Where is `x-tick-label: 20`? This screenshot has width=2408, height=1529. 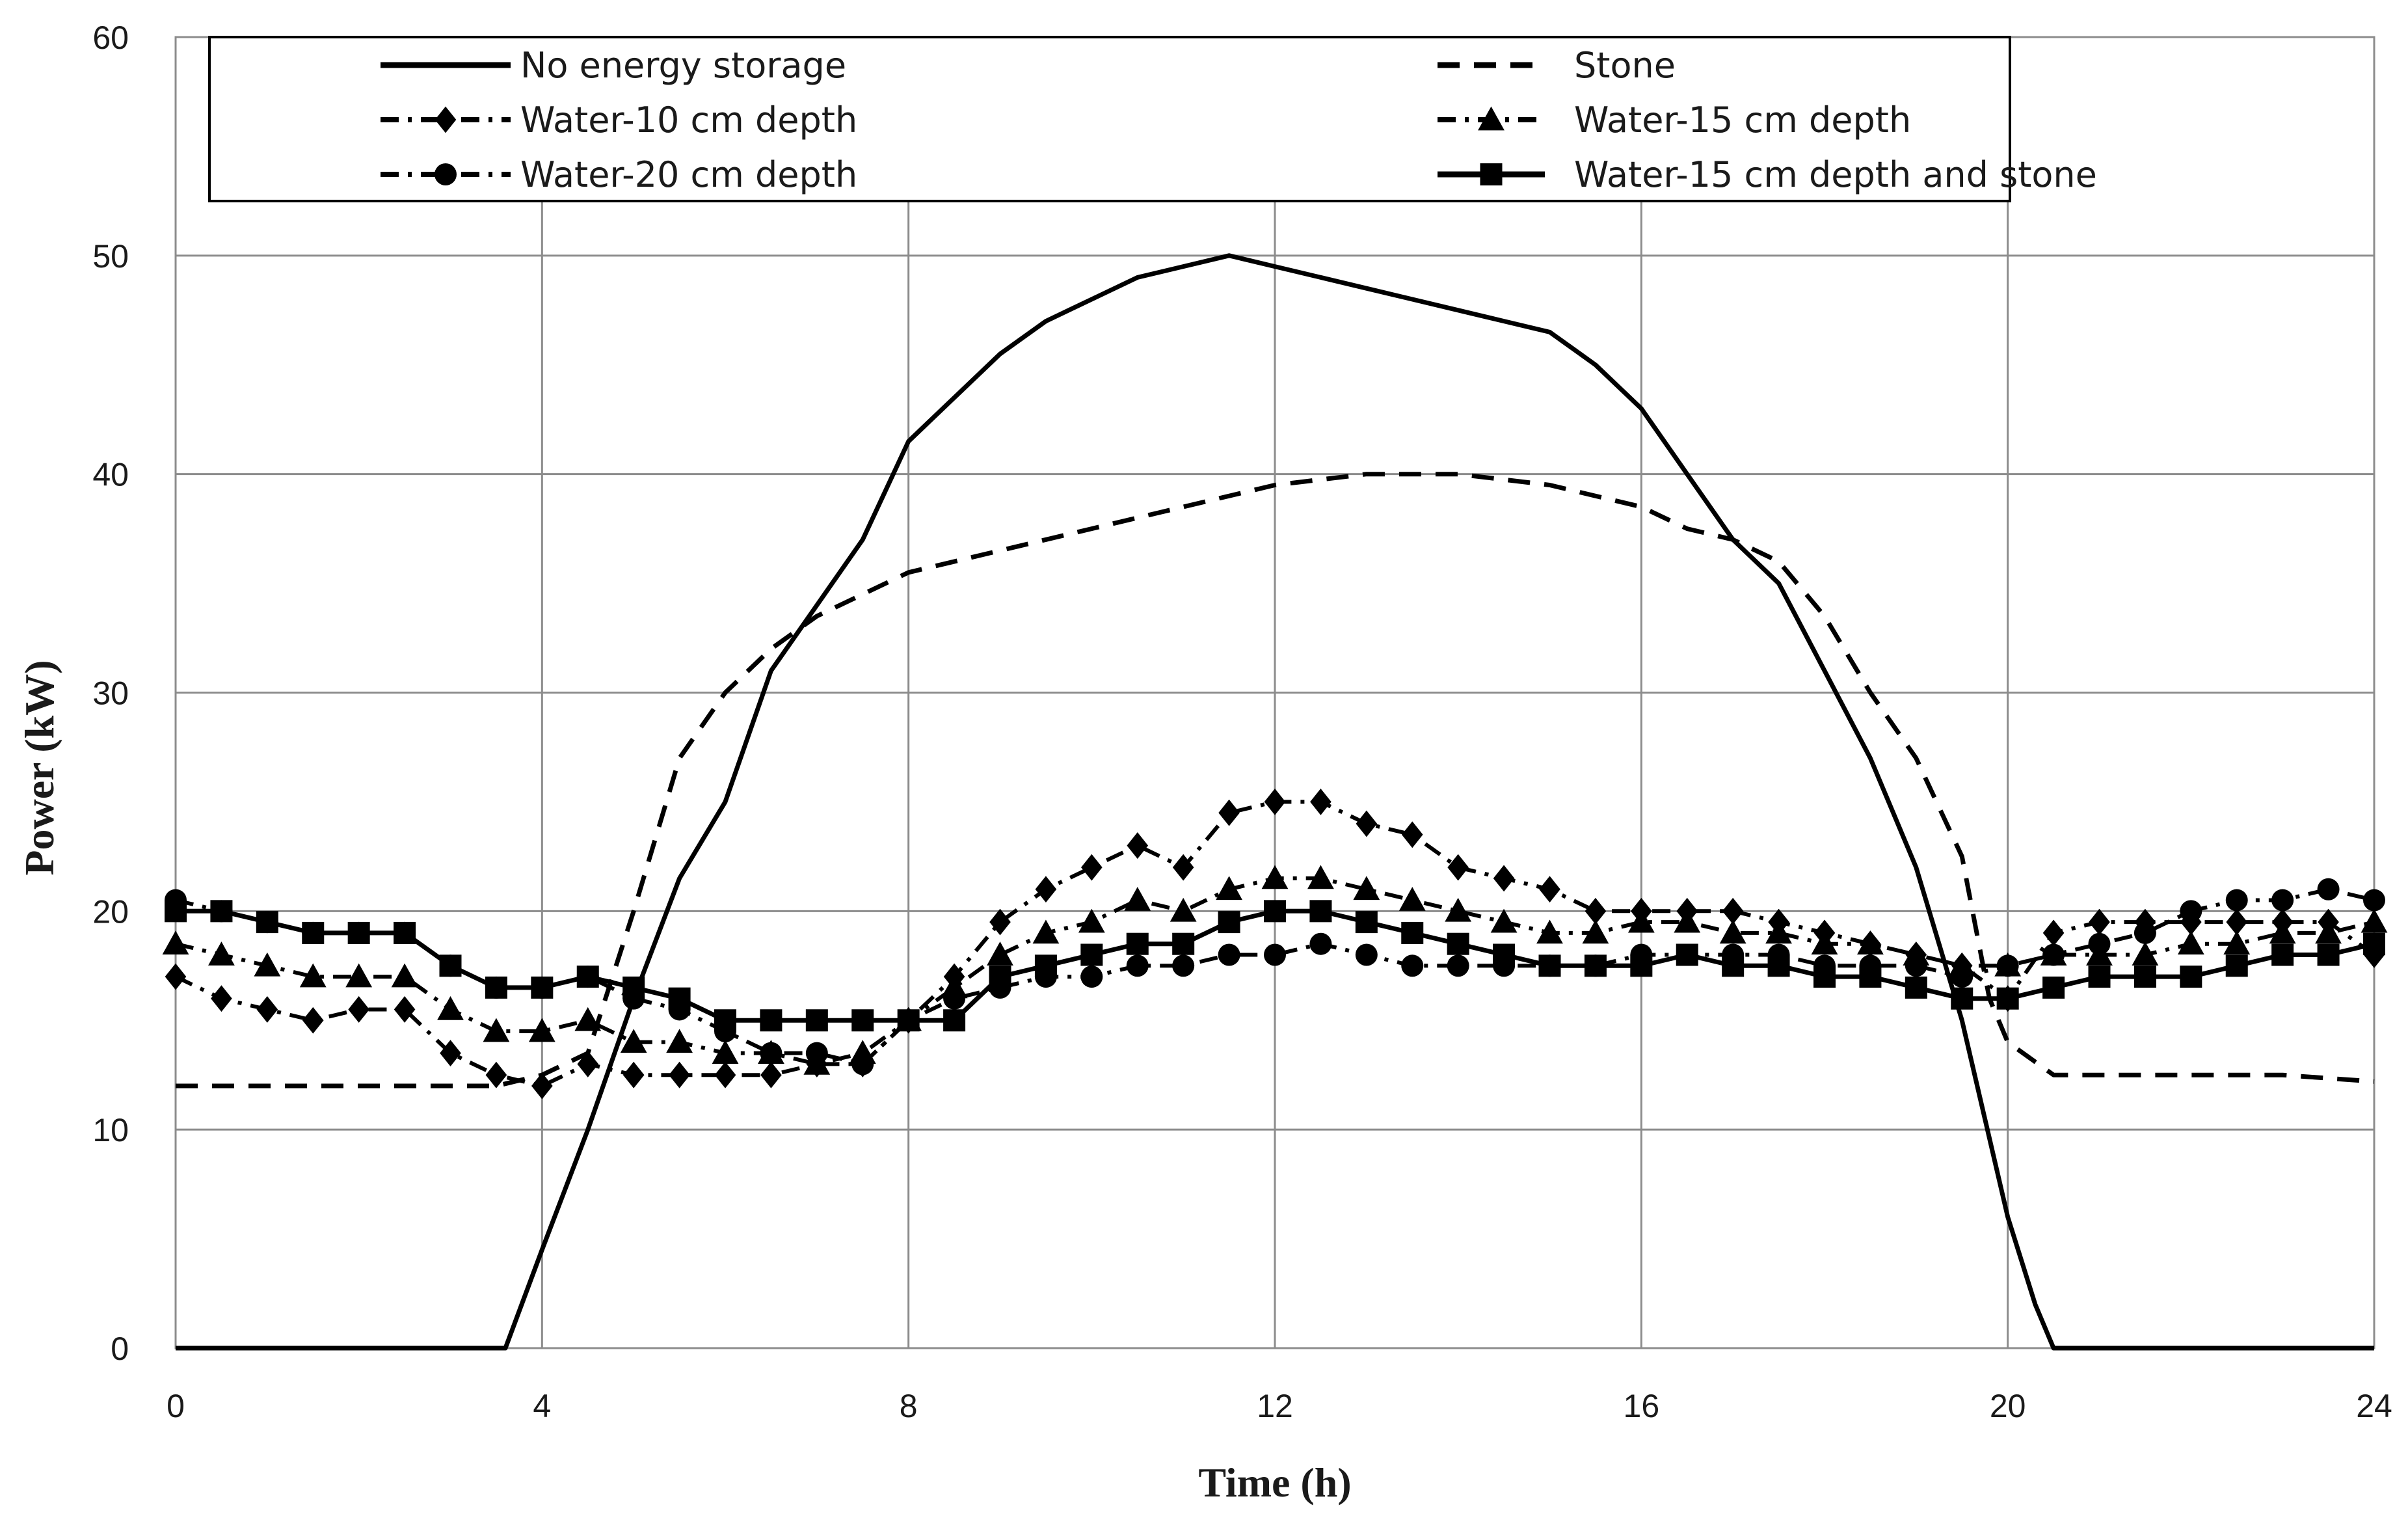
x-tick-label: 20 is located at coordinates (2008, 1406).